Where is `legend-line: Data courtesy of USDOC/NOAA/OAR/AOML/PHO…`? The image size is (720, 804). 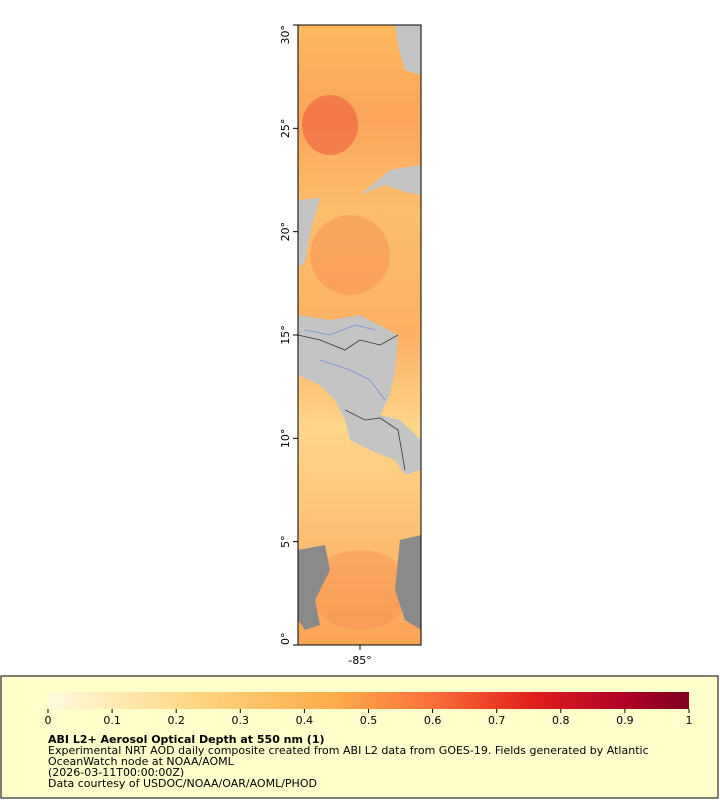
legend-line: Data courtesy of USDOC/NOAA/OAR/AOML/PHO… is located at coordinates (182, 783).